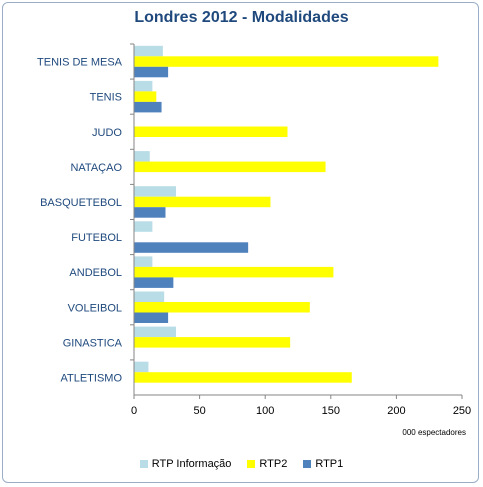 The image size is (483, 487). What do you see at coordinates (81, 203) in the screenshot?
I see `category-label: BASQUETEBOL` at bounding box center [81, 203].